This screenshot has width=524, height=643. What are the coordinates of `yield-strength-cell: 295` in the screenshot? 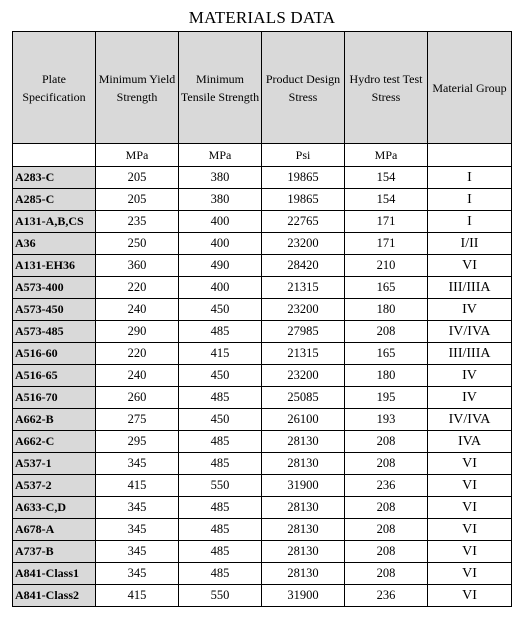 It's located at (137, 441).